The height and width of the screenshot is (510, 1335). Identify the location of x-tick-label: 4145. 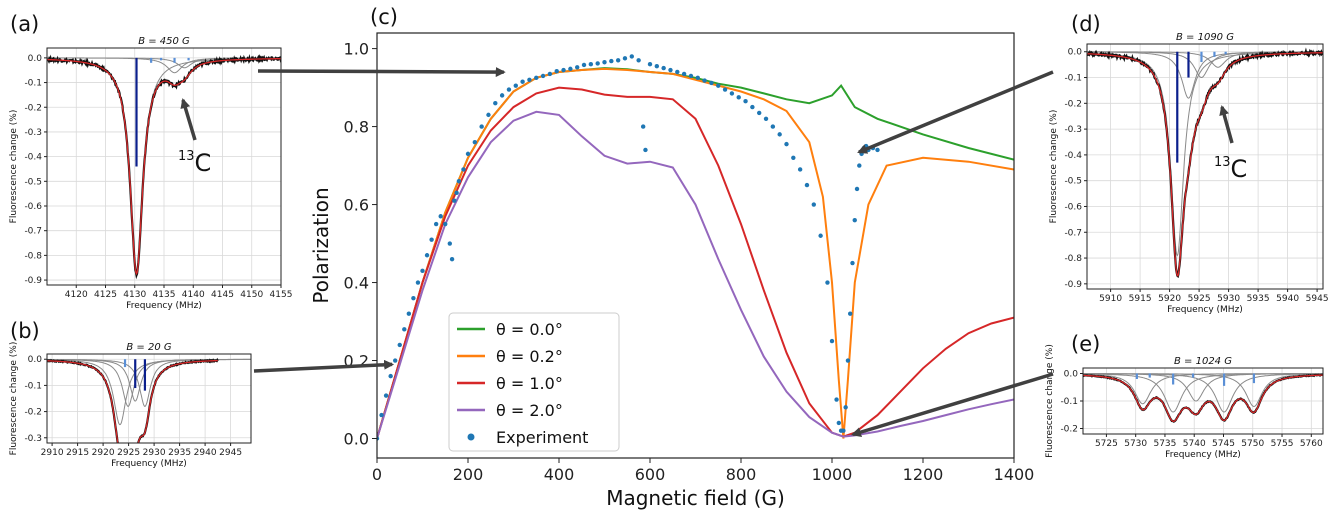
(222, 295).